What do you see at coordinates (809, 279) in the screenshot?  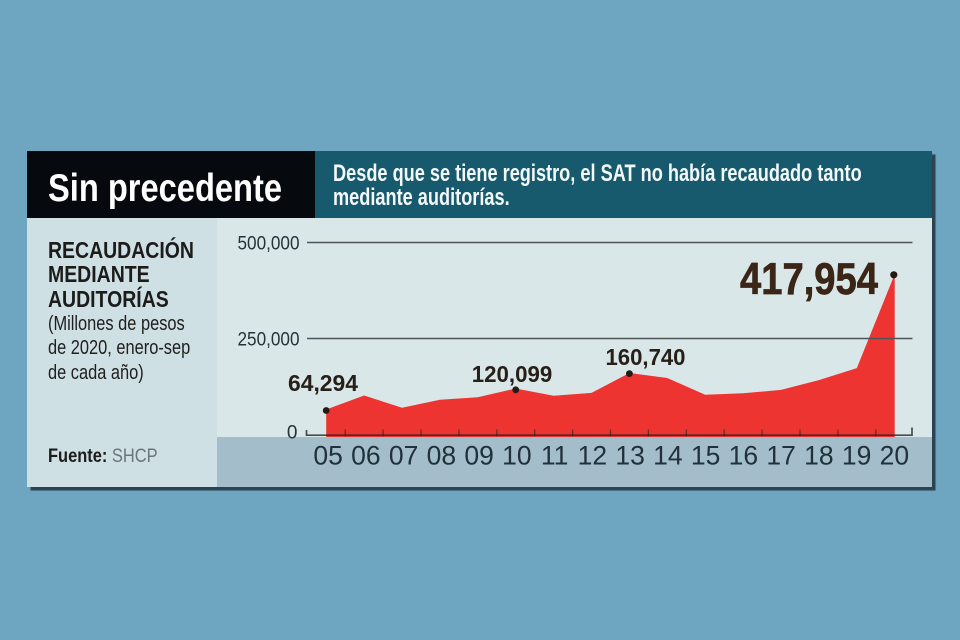 I see `svg-text: 417,954` at bounding box center [809, 279].